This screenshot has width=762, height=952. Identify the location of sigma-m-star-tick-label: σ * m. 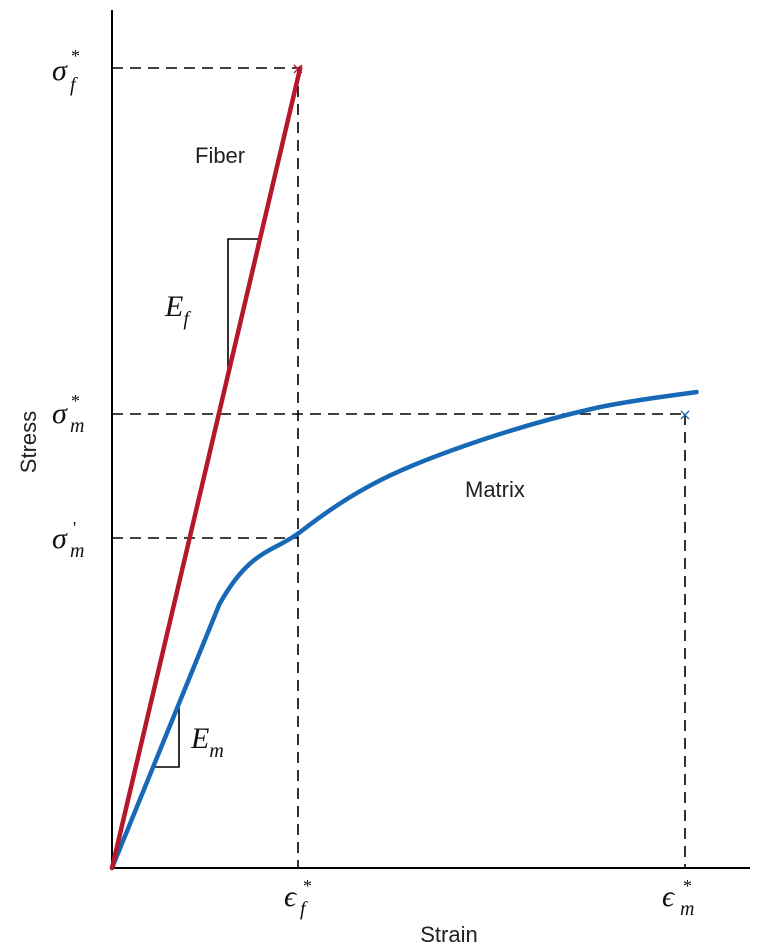
(68, 414).